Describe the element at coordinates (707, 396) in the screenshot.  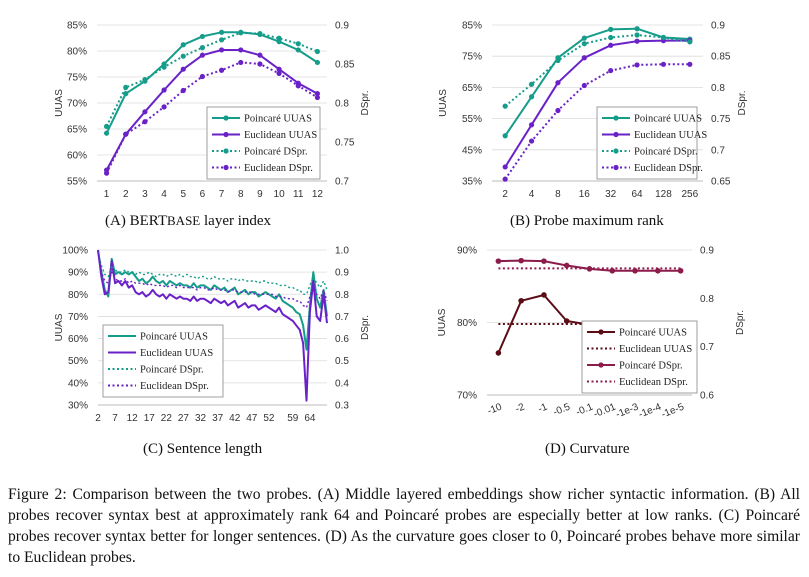
I see `chart-d-y2tick-label: 0.6` at that location.